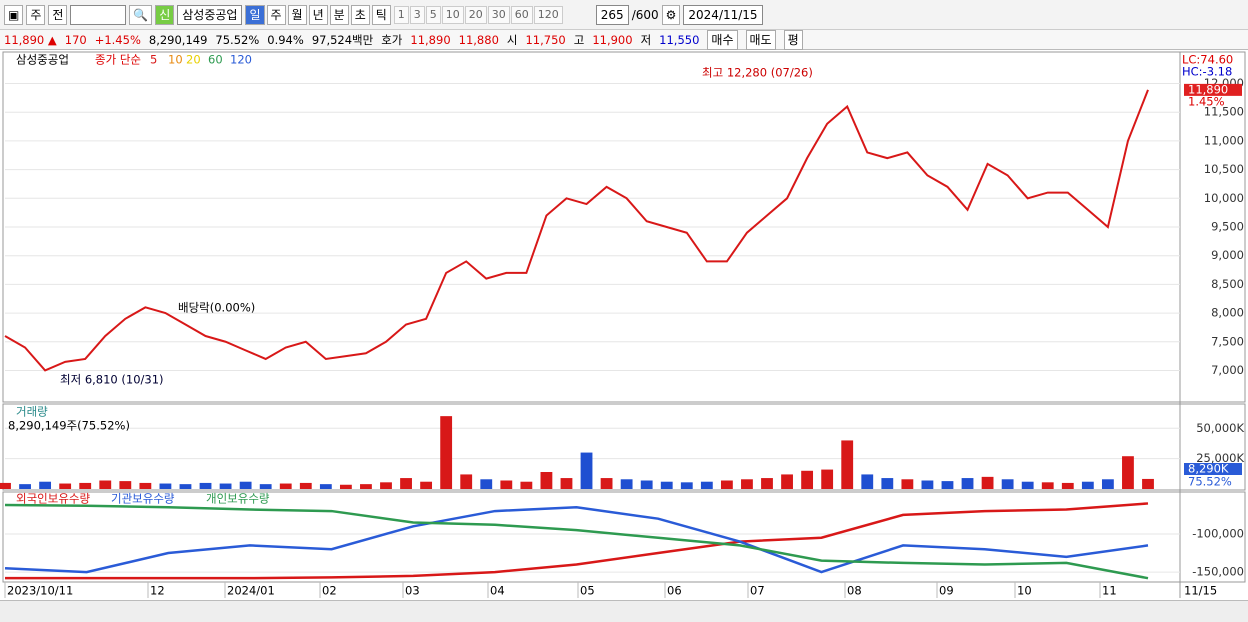  Describe the element at coordinates (75, 39) in the screenshot. I see `info-change: 170` at that location.